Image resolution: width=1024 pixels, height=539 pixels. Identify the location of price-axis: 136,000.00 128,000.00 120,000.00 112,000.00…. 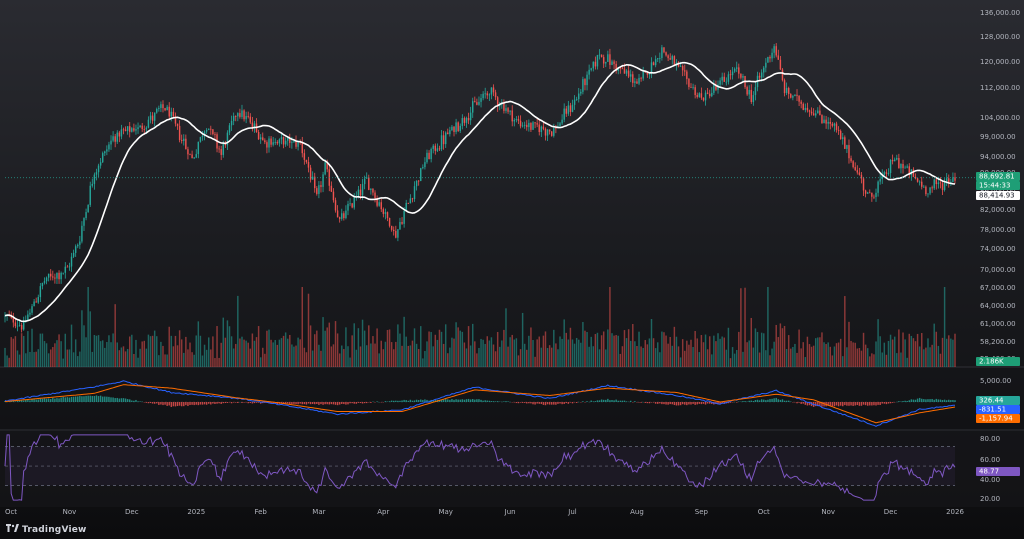
(1000, 256).